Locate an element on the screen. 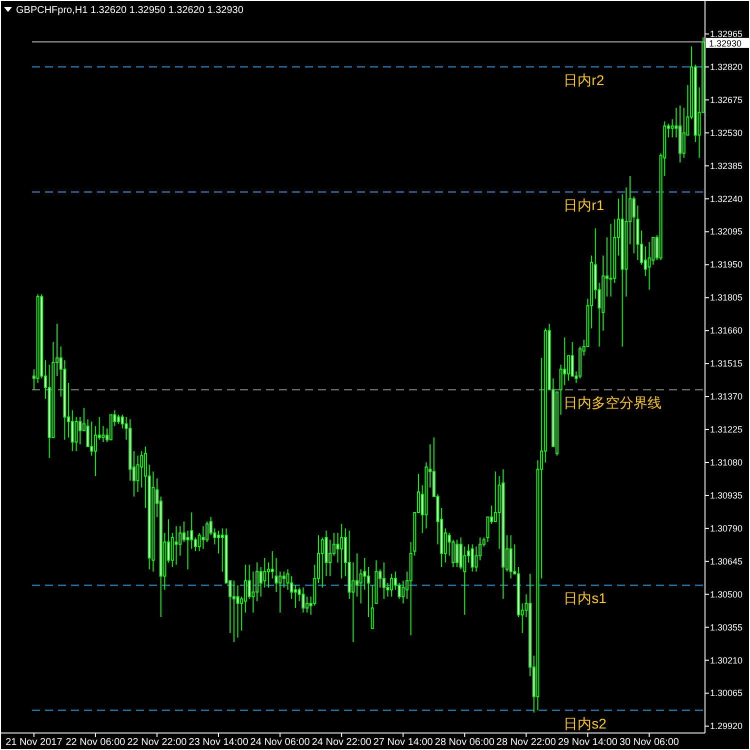 This screenshot has width=750, height=750. y-tick-label: 1.32820 is located at coordinates (726, 67).